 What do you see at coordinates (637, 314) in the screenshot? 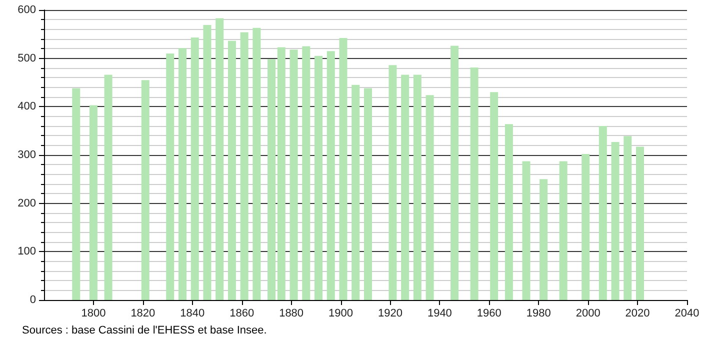
I see `x-tick-label: 2020` at bounding box center [637, 314].